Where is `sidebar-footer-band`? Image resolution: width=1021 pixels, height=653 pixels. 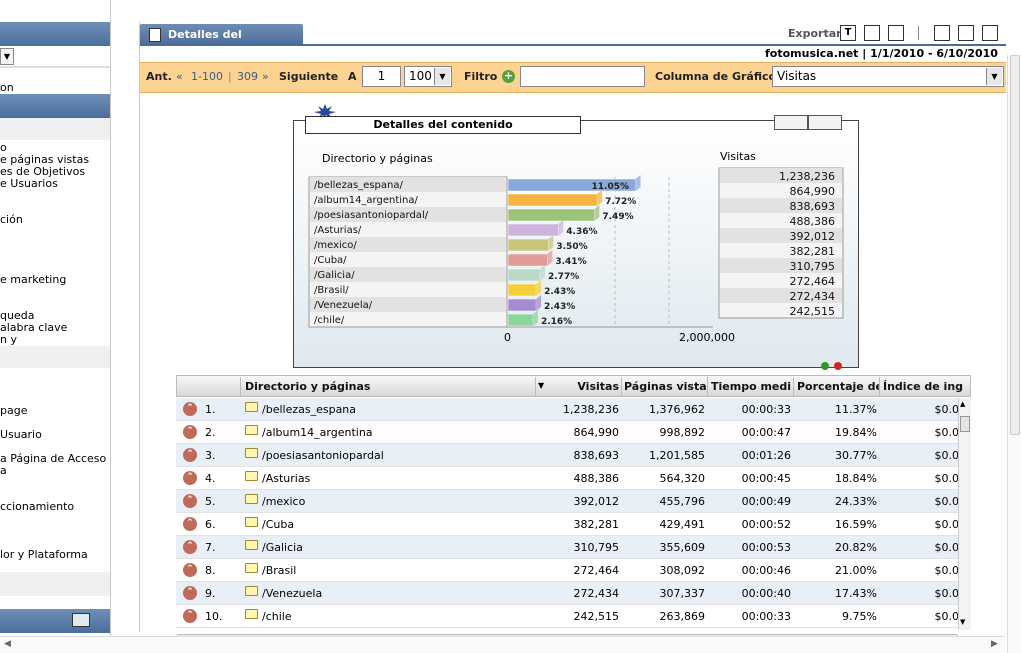
sidebar-footer-band is located at coordinates (55, 621).